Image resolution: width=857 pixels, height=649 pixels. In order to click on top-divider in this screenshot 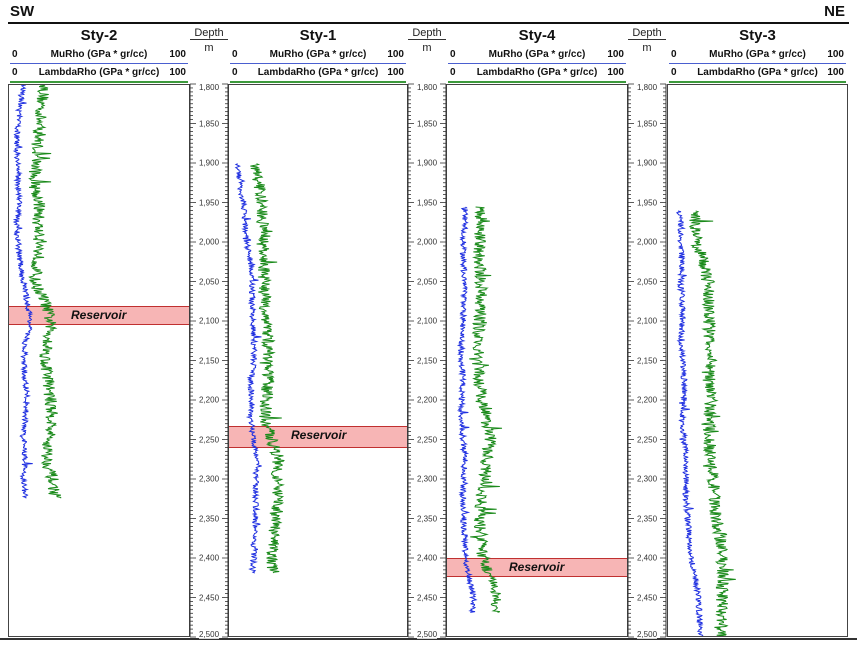, I will do `click(428, 23)`.